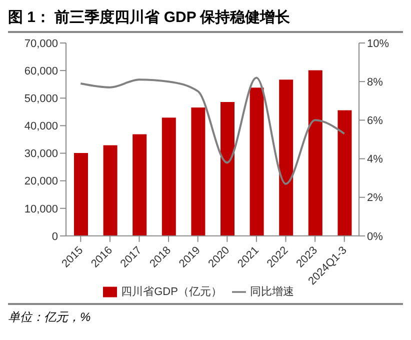  I want to click on y-tick-label: 70,000, so click(41, 44).